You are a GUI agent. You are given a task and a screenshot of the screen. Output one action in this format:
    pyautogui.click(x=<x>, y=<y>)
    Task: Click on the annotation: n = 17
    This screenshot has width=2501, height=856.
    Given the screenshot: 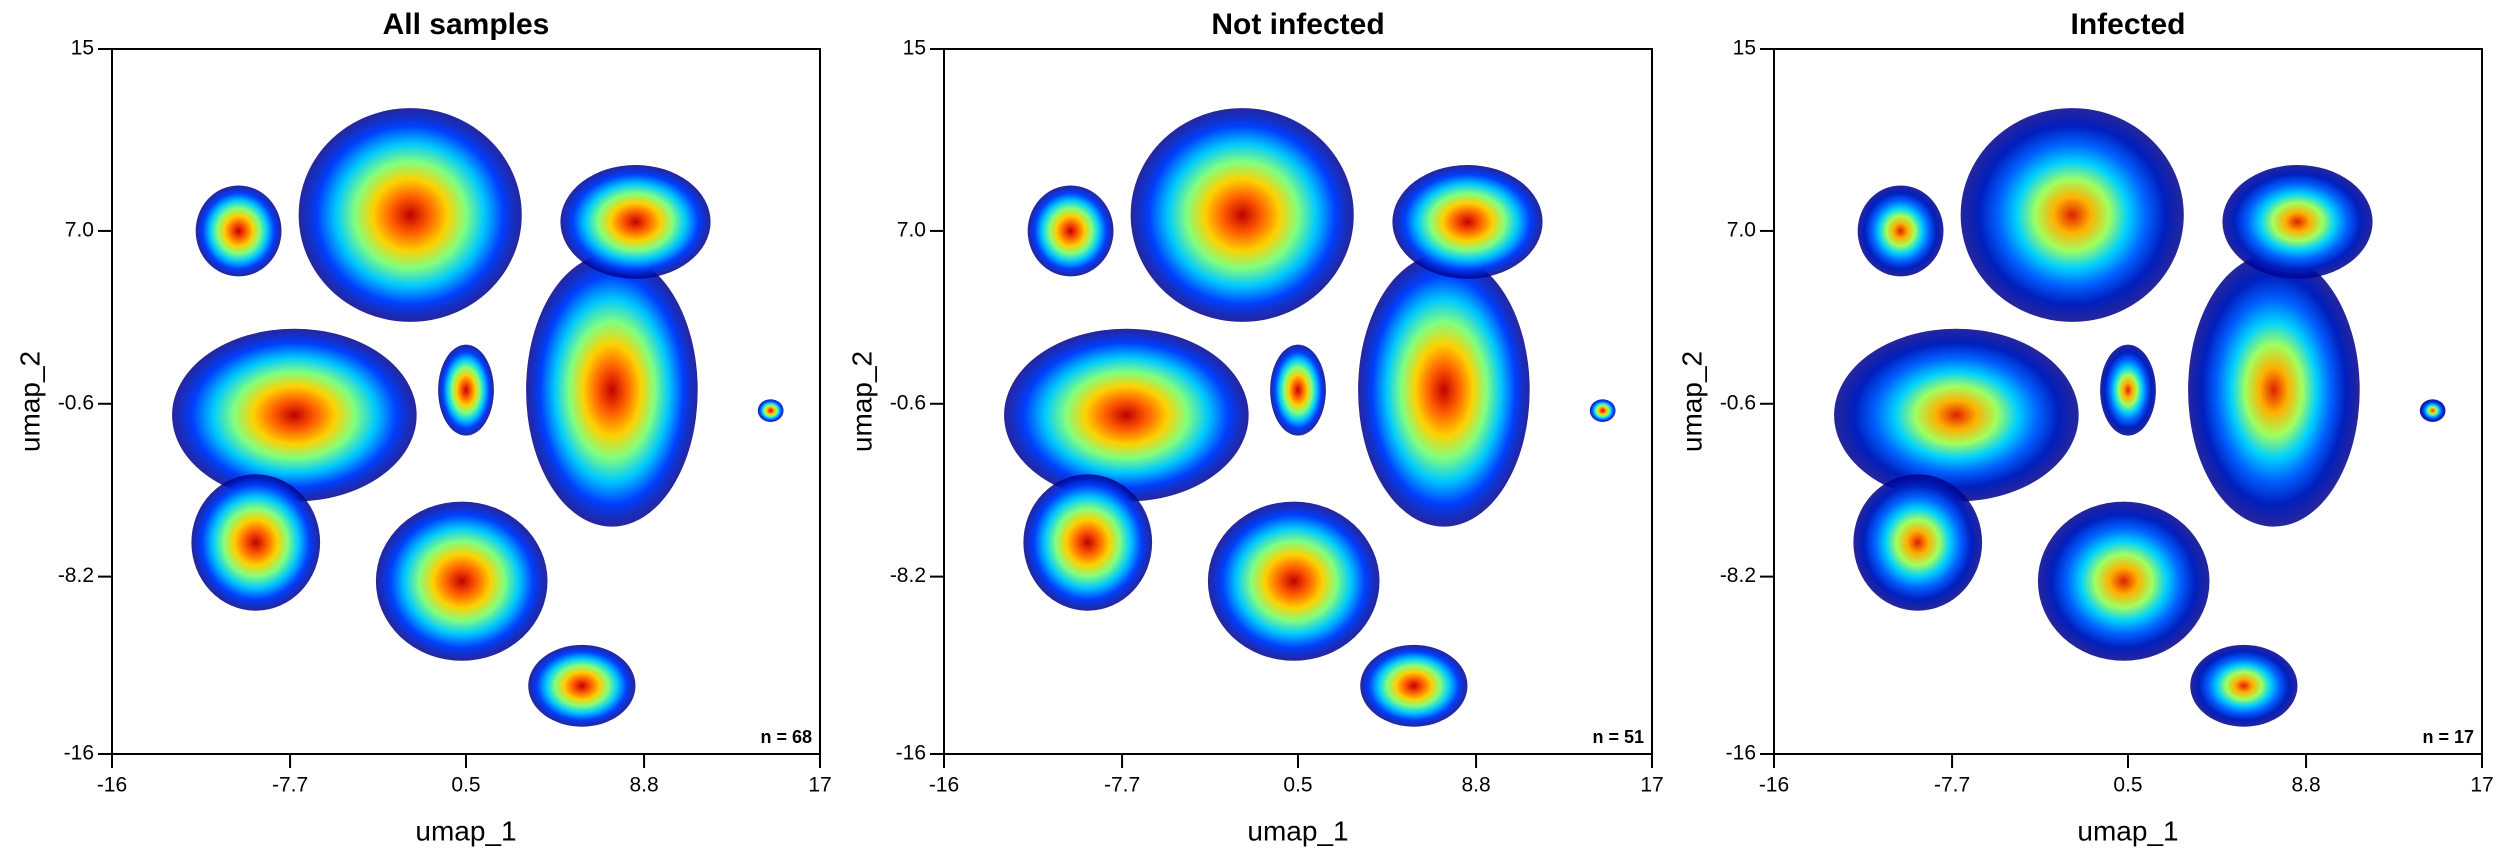 What is the action you would take?
    pyautogui.click(x=2448, y=737)
    